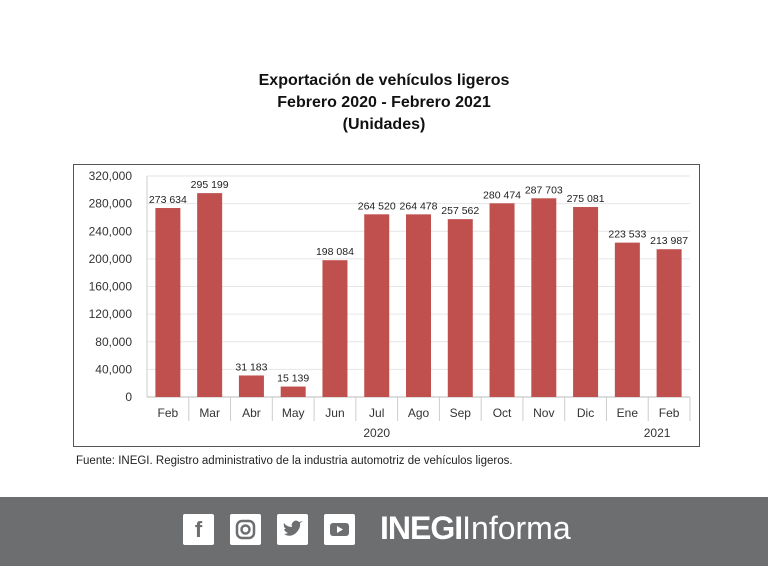  What do you see at coordinates (377, 206) in the screenshot?
I see `data-label: 264 520` at bounding box center [377, 206].